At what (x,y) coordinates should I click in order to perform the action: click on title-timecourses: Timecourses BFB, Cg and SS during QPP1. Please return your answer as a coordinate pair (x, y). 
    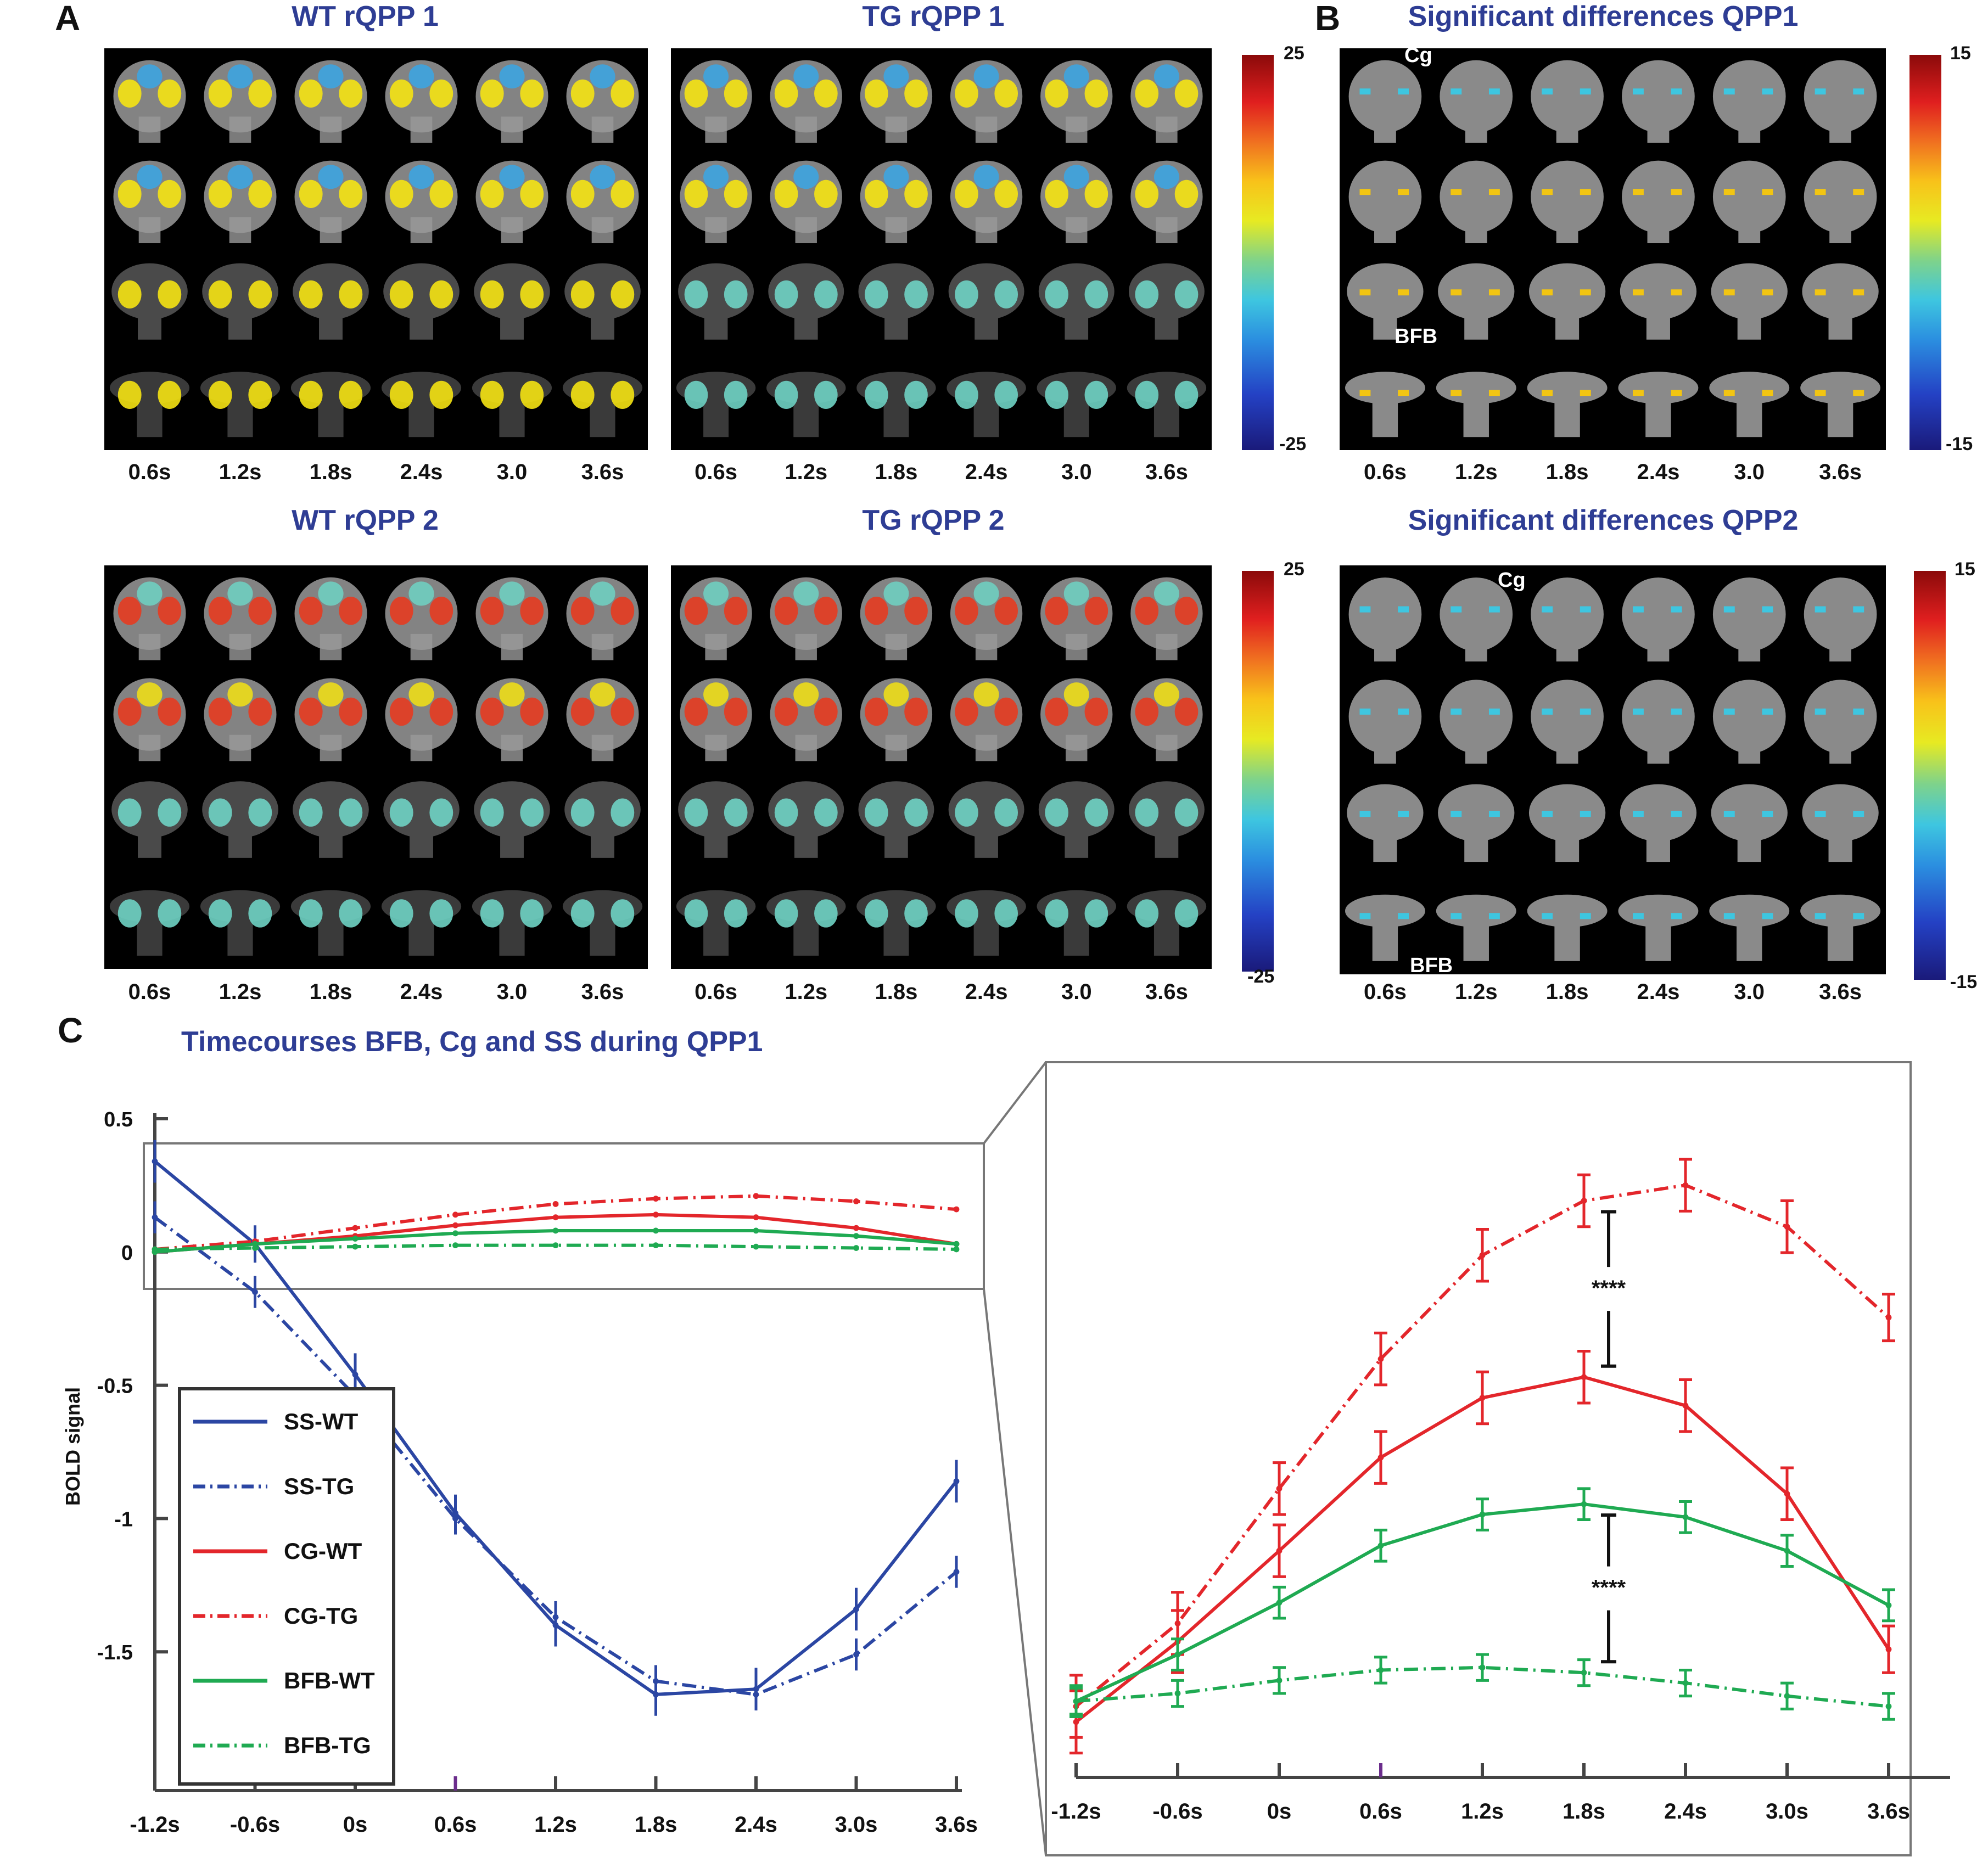
    Looking at the image, I should click on (472, 1042).